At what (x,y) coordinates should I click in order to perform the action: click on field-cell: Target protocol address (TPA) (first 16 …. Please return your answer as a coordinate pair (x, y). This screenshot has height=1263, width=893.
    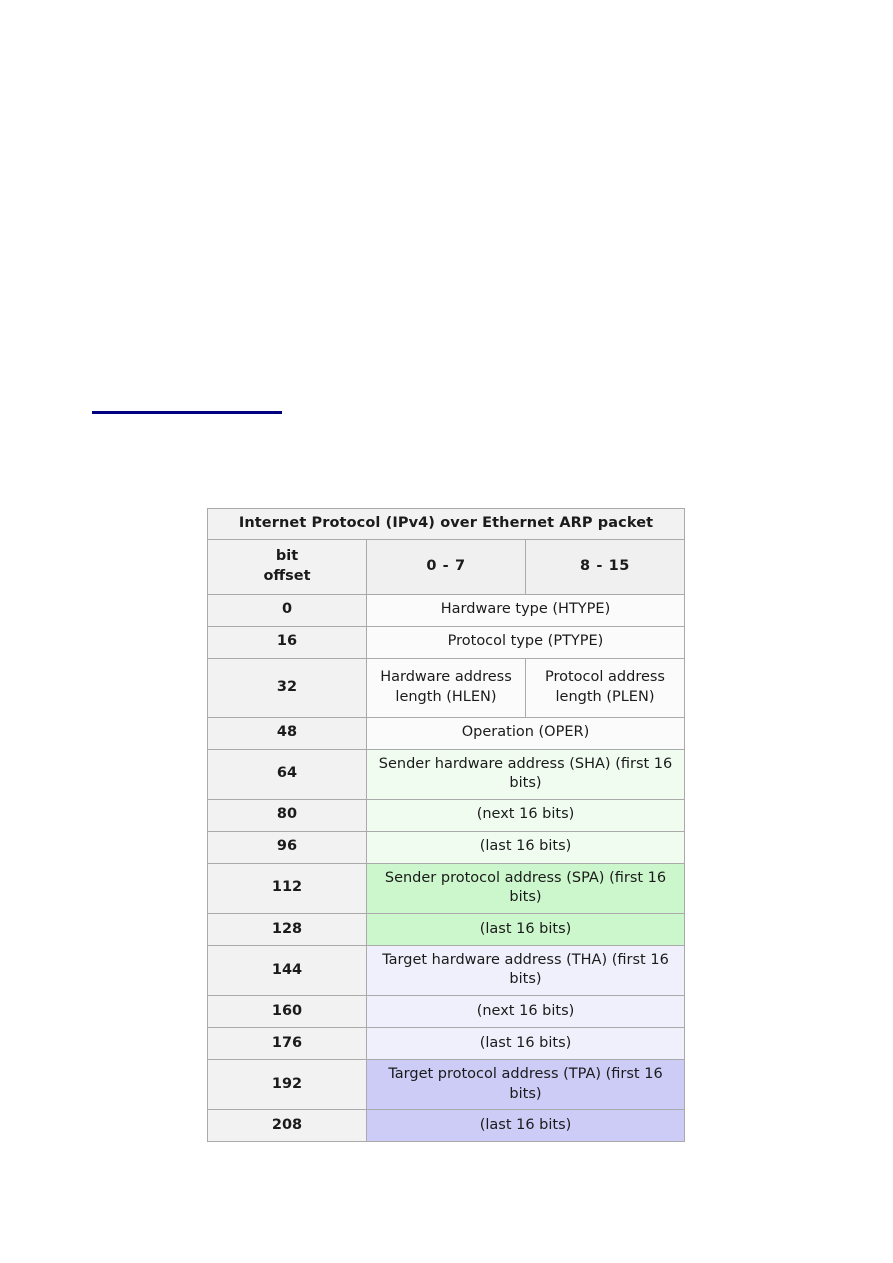
    Looking at the image, I should click on (525, 1084).